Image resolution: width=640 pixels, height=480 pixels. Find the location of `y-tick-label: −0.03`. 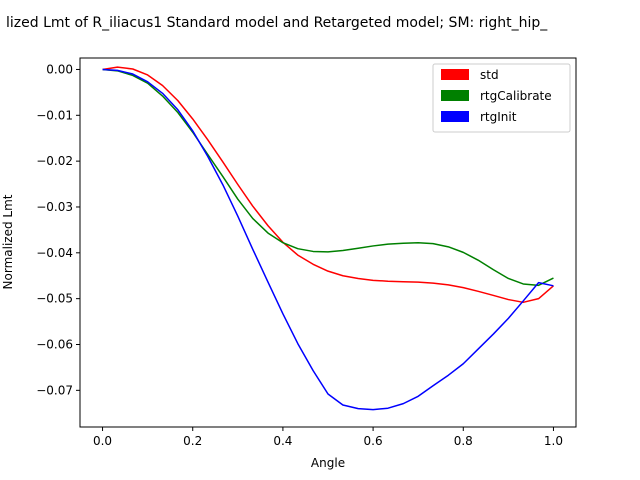

y-tick-label: −0.03 is located at coordinates (54, 207).